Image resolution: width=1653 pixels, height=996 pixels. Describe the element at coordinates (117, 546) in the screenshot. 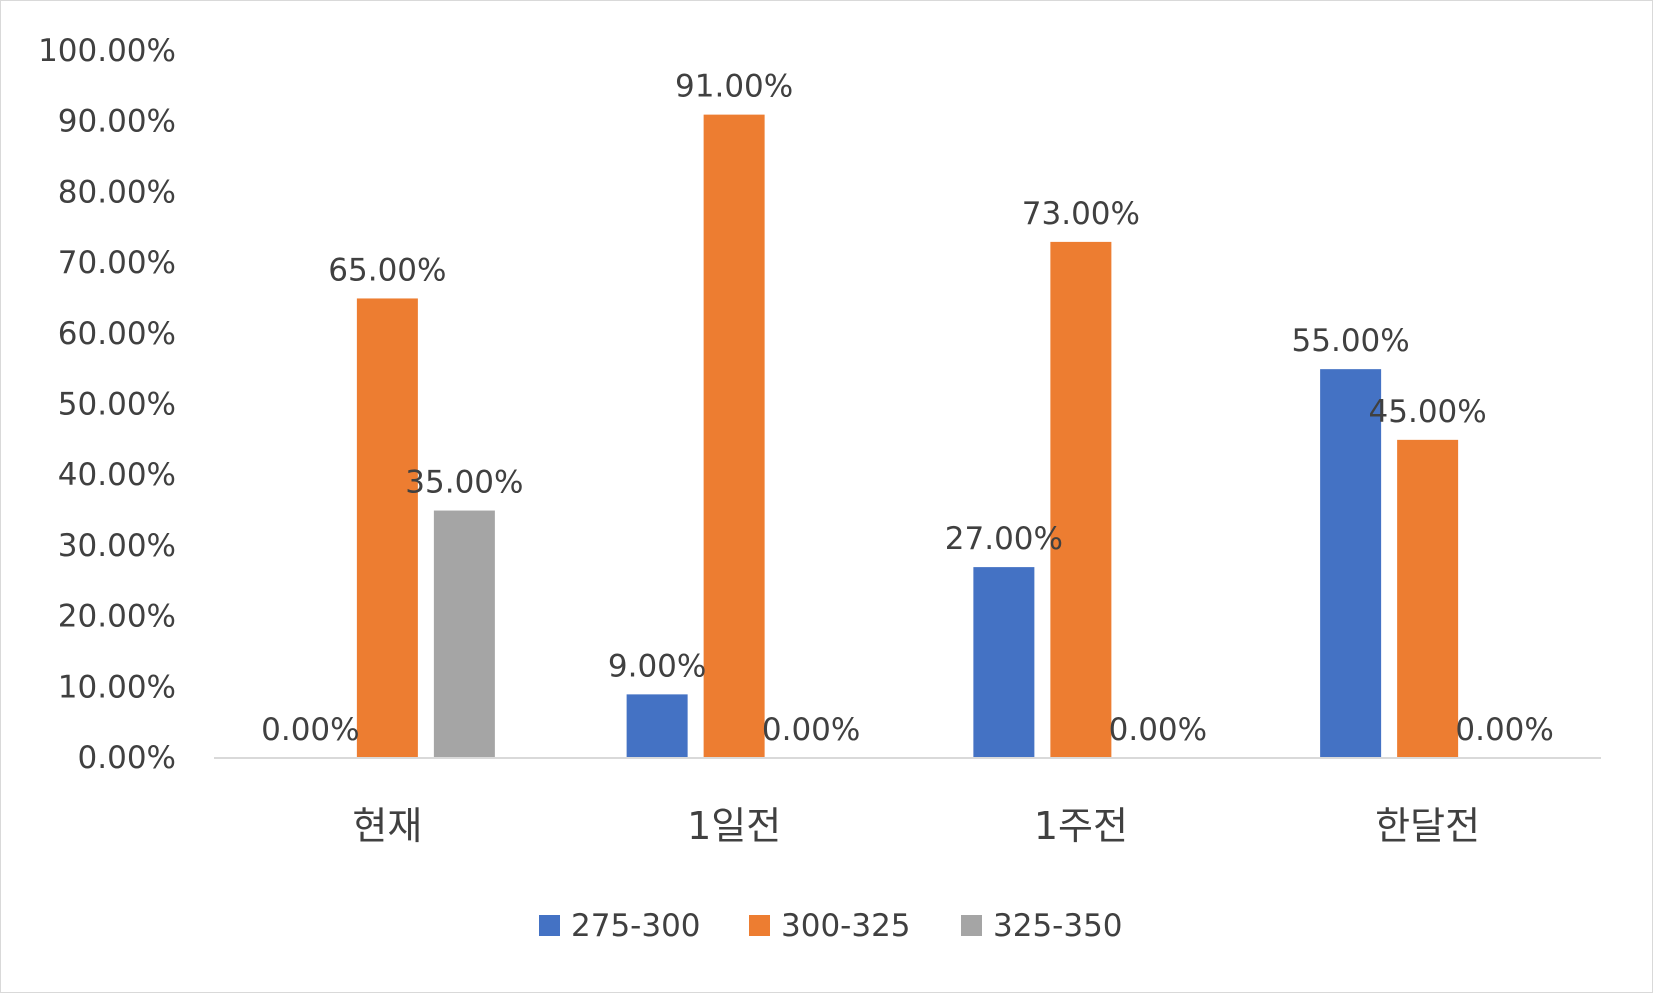

I see `y-tick-label: 30.00%` at that location.